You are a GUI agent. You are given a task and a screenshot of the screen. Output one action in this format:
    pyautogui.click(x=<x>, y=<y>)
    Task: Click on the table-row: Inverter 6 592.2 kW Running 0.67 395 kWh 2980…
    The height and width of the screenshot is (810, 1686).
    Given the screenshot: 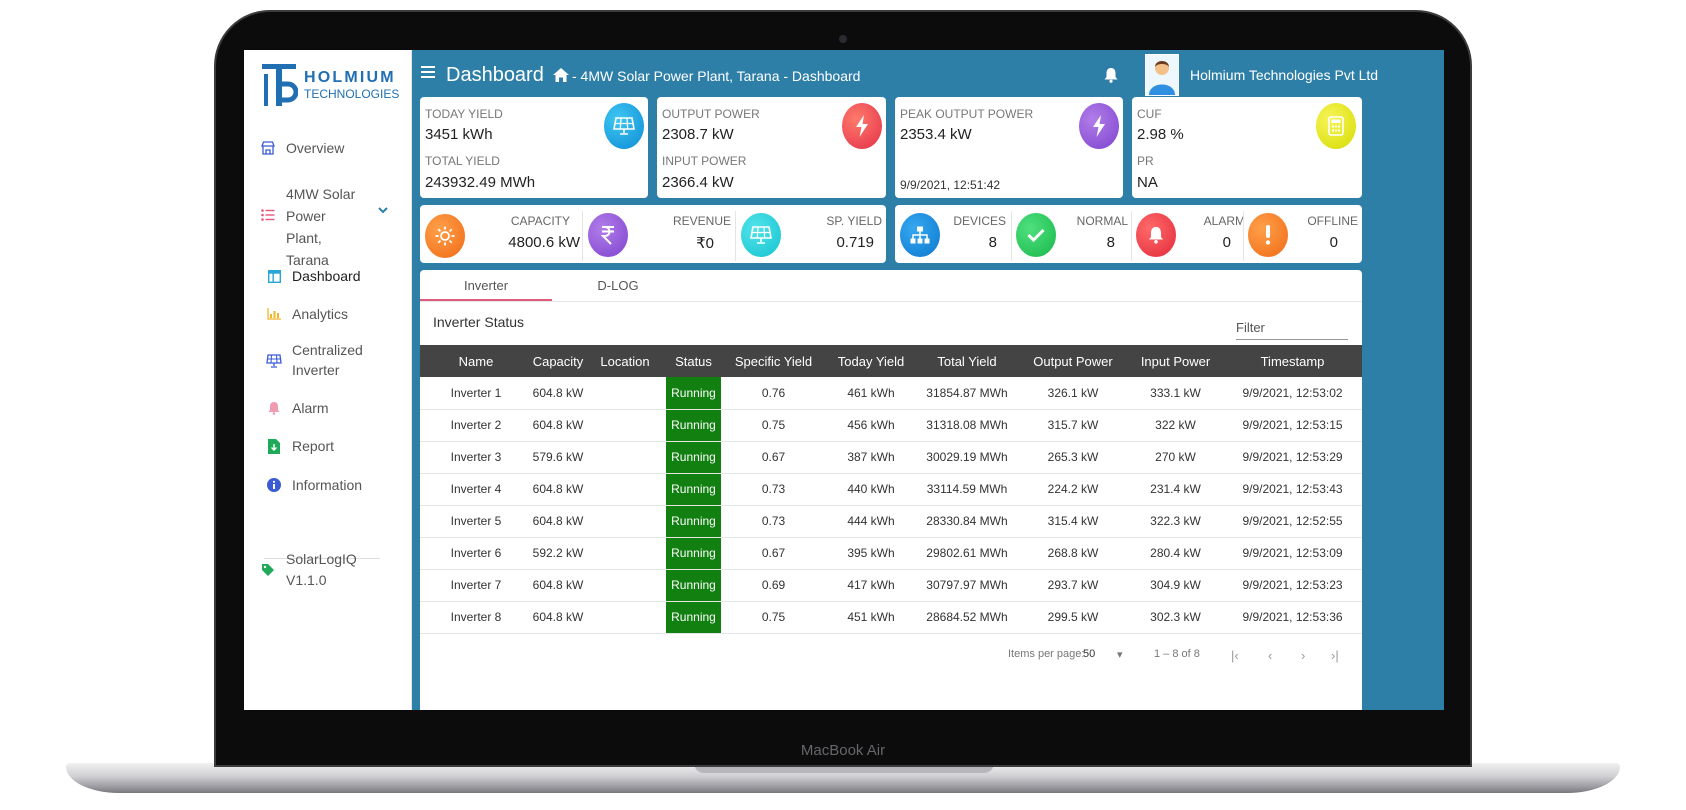 What is the action you would take?
    pyautogui.click(x=891, y=553)
    